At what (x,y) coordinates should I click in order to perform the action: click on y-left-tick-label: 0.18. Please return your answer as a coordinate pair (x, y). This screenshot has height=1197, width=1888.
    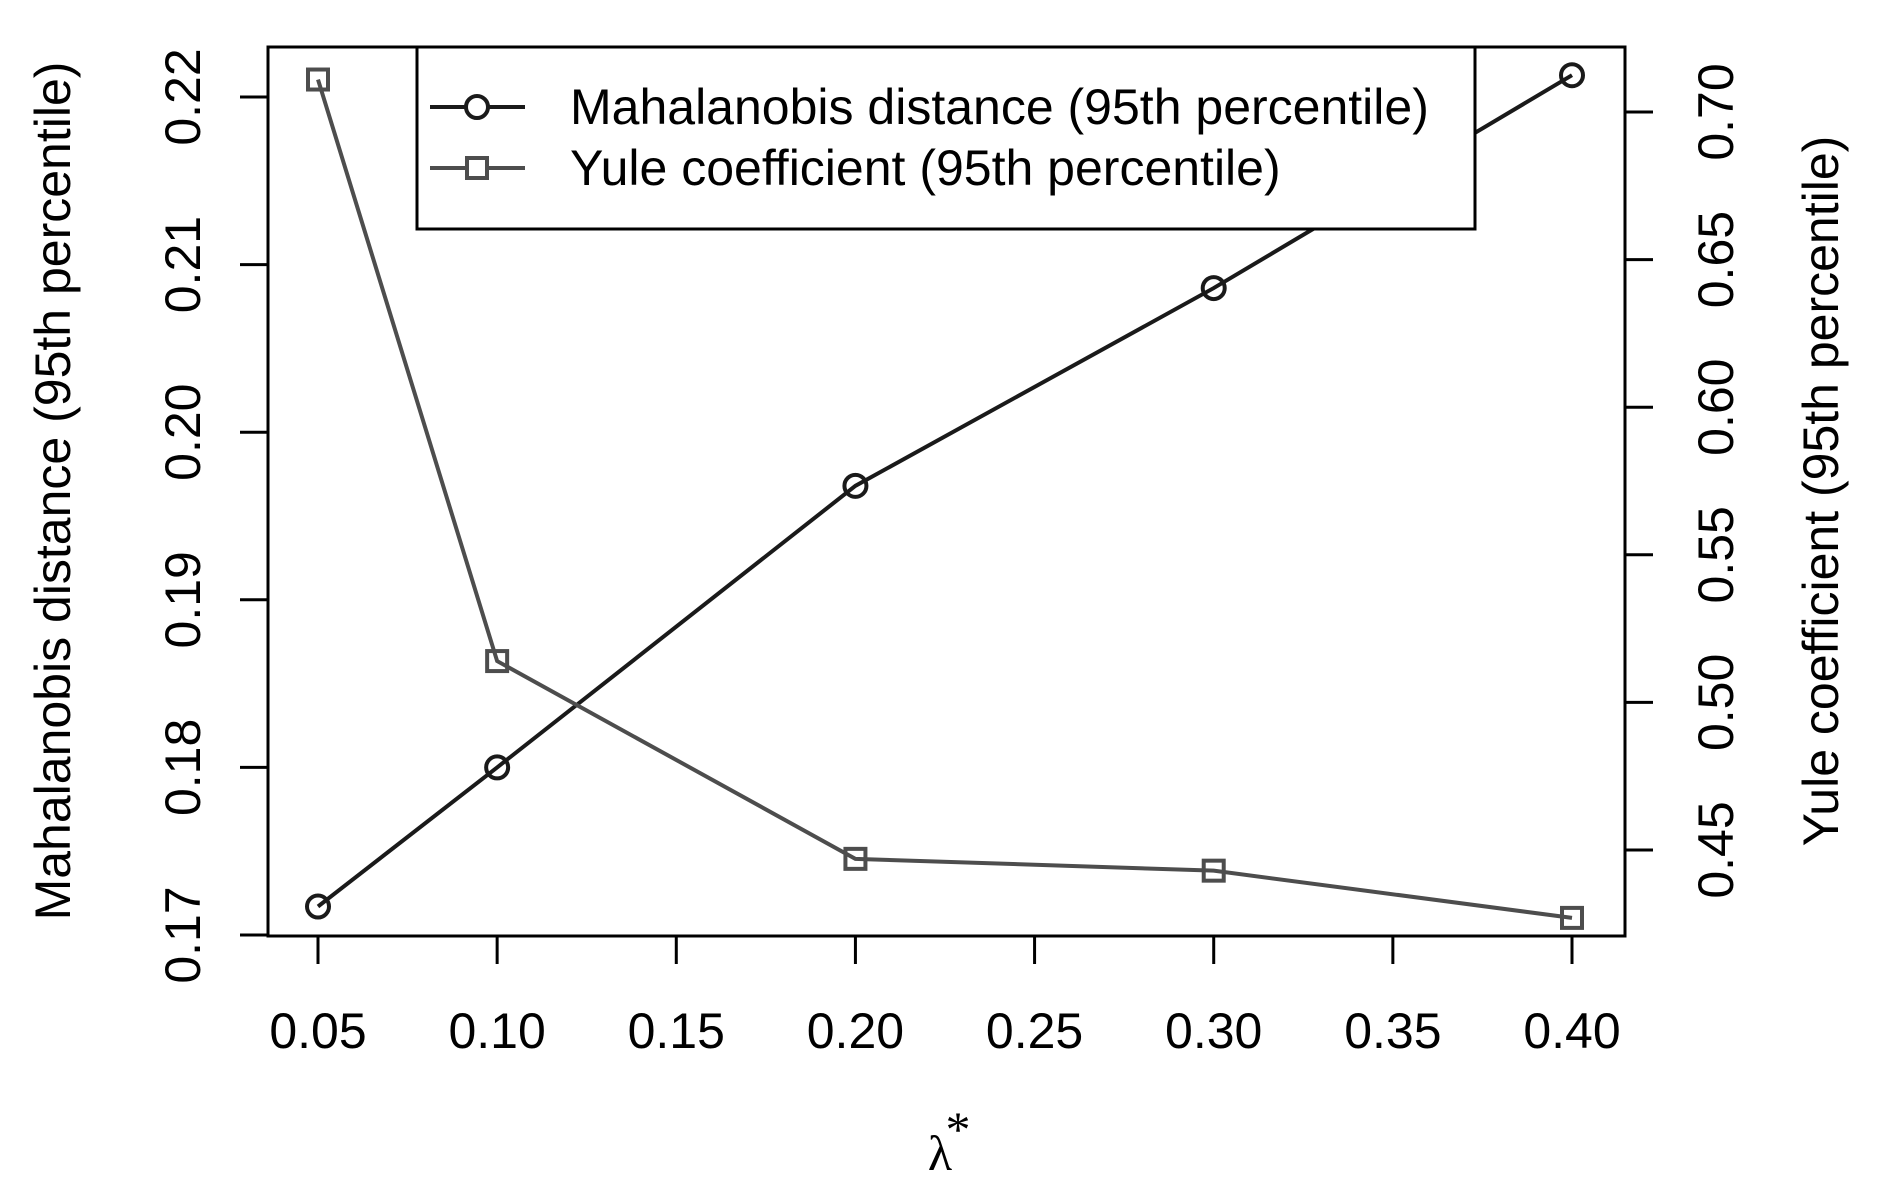
    Looking at the image, I should click on (183, 767).